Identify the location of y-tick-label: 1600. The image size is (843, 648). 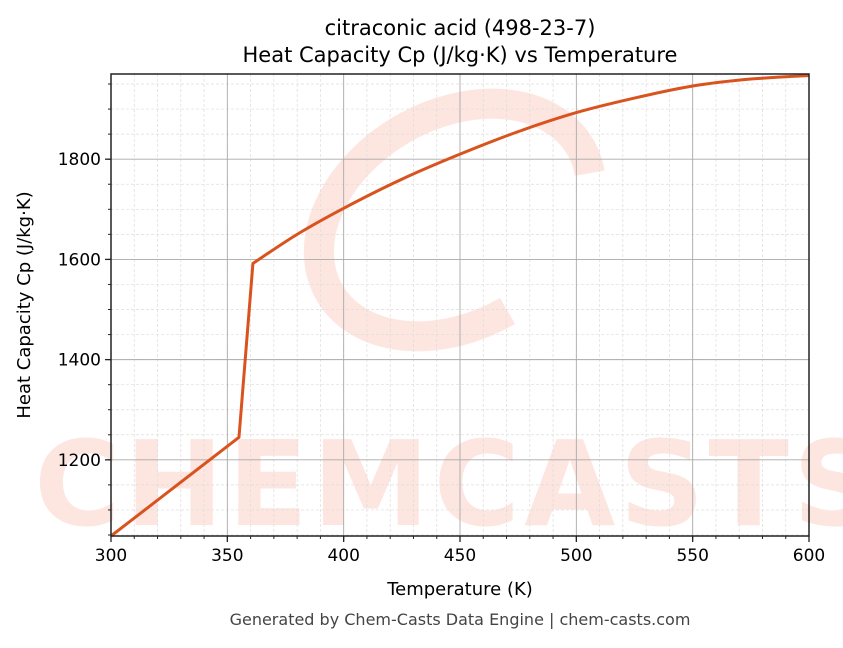
(79, 260).